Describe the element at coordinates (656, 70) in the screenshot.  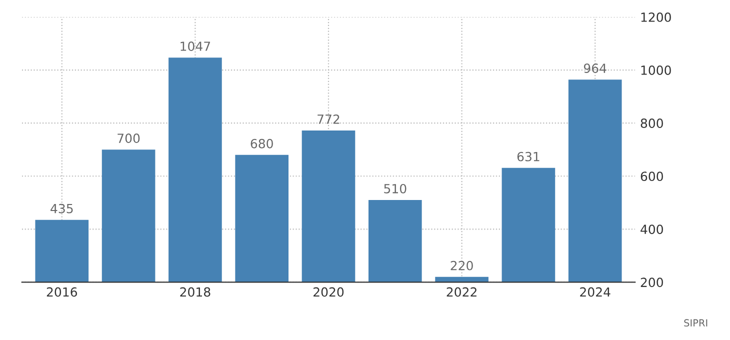
I see `y-tick-label: 1000` at that location.